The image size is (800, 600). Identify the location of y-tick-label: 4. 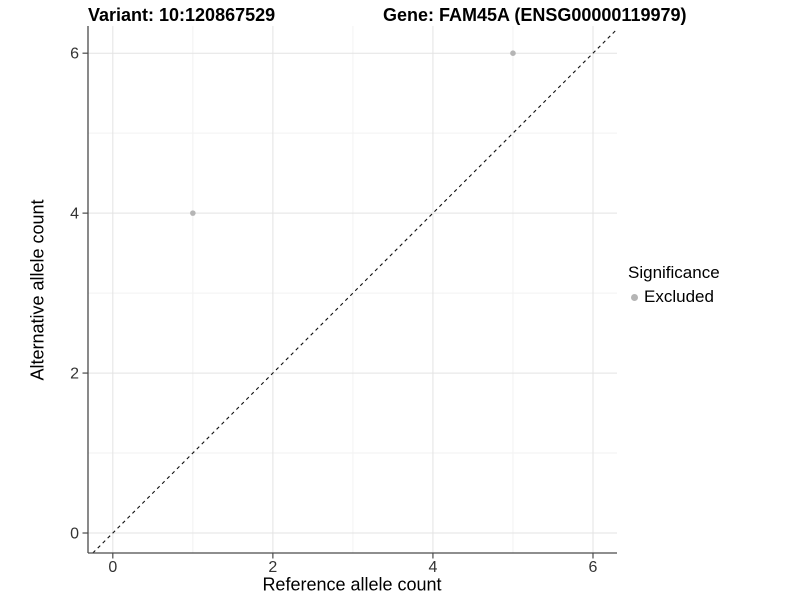
(74, 214).